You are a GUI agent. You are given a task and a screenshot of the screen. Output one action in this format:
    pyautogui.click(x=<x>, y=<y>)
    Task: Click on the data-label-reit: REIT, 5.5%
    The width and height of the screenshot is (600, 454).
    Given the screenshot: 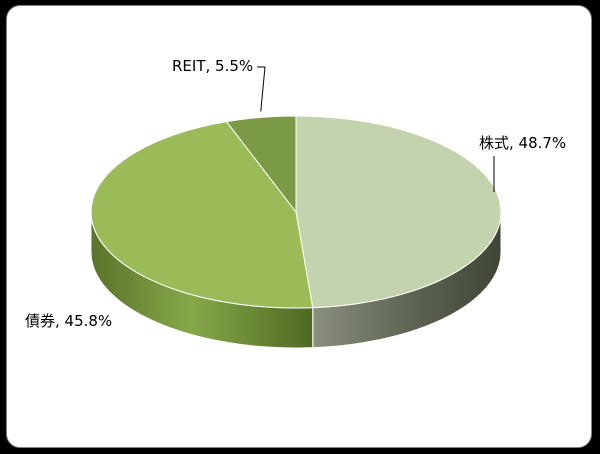 What is the action you would take?
    pyautogui.click(x=212, y=66)
    